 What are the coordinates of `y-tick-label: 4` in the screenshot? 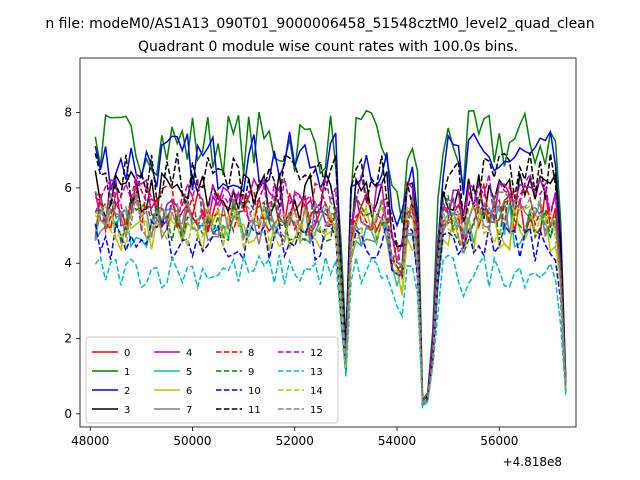 It's located at (68, 263).